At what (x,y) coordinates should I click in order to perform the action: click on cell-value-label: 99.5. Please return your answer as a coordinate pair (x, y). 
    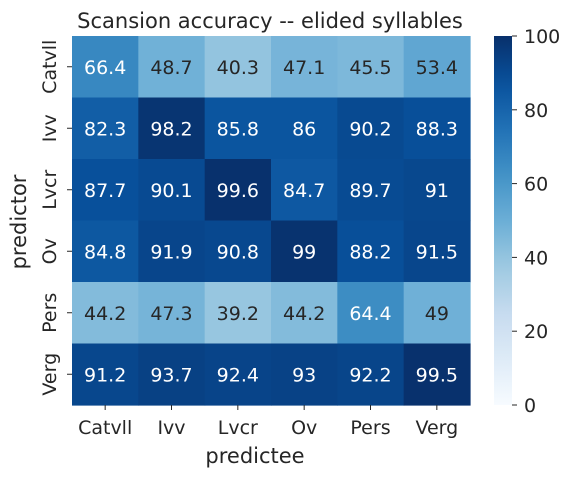
    Looking at the image, I should click on (437, 375).